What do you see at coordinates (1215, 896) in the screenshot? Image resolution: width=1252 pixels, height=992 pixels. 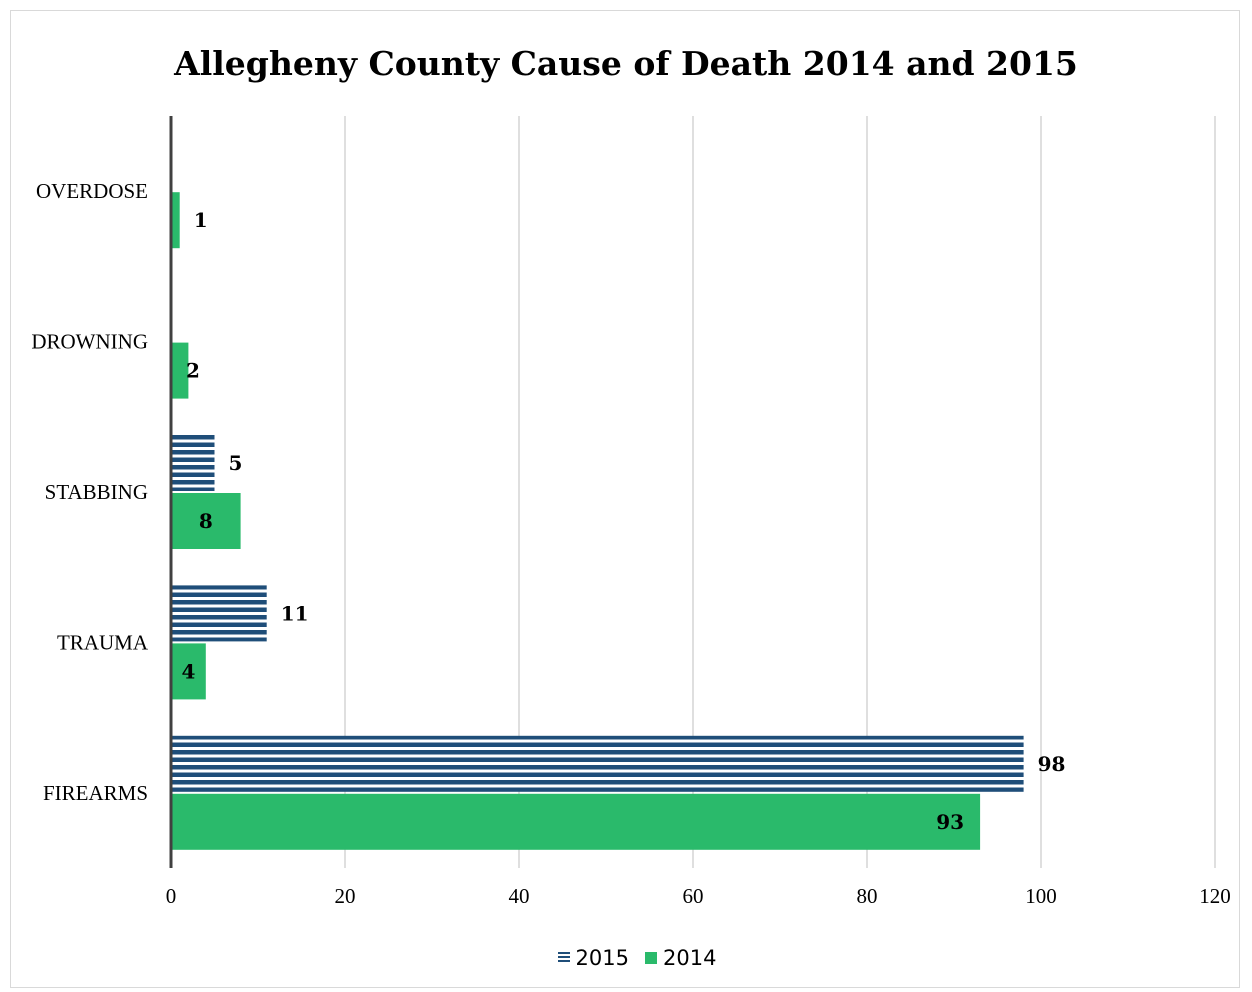 I see `x-tick-label: 120` at bounding box center [1215, 896].